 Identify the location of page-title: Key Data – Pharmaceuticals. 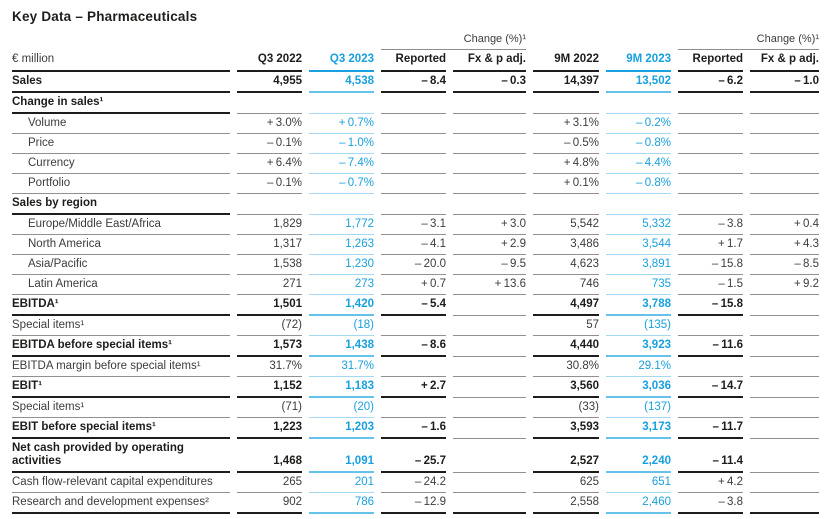
(105, 16).